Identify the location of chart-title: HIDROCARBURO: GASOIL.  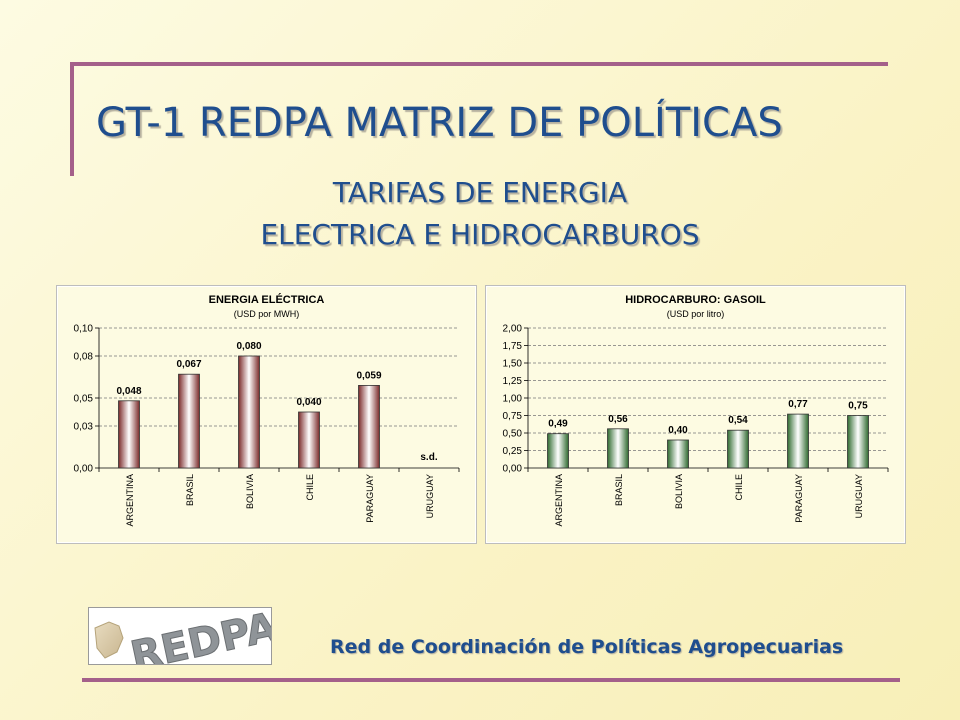
(695, 300).